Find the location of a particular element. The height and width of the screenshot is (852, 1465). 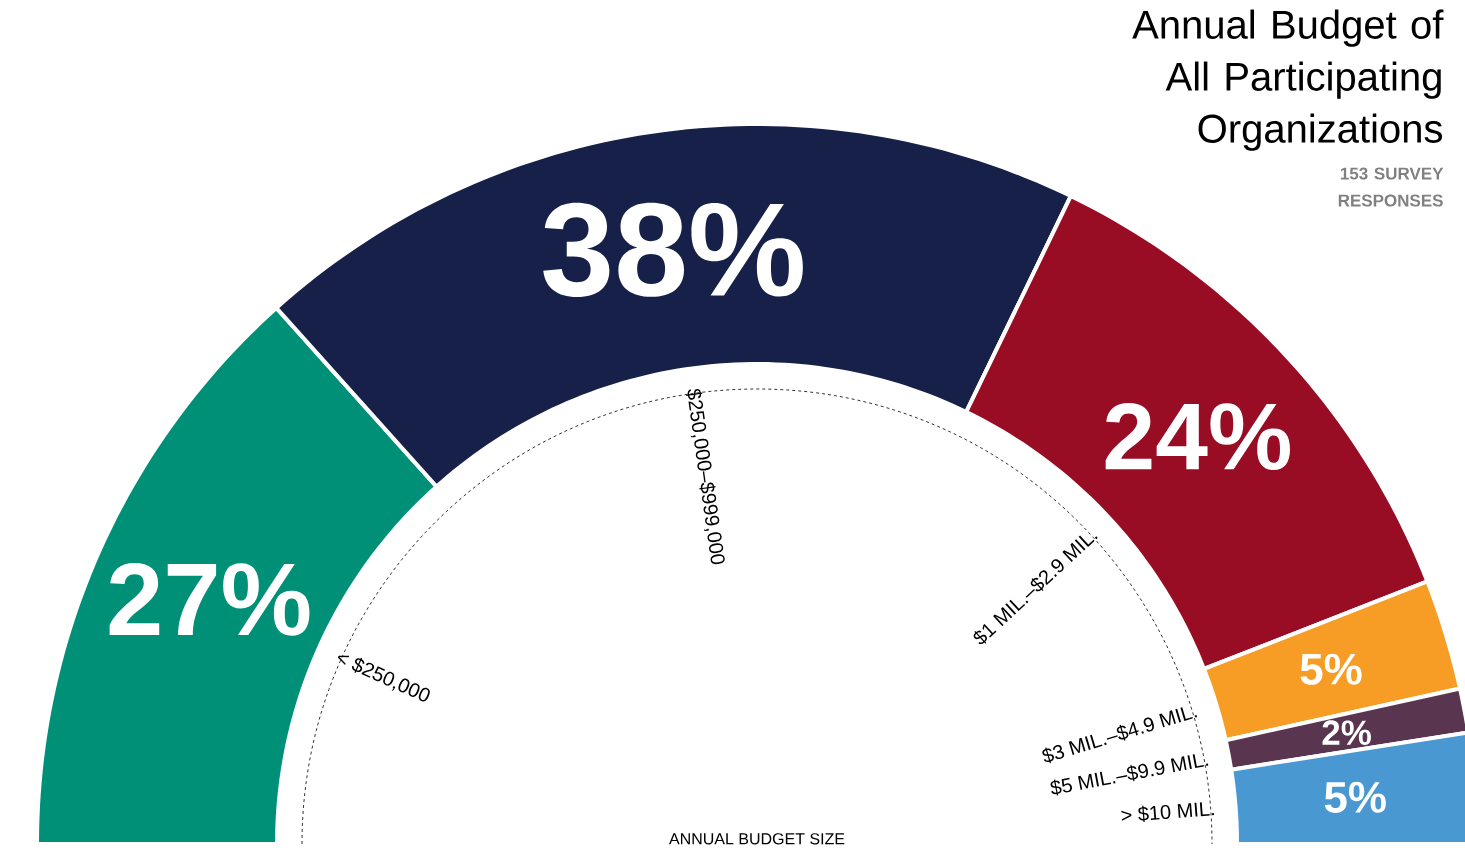

data-label: 27% is located at coordinates (209, 599).